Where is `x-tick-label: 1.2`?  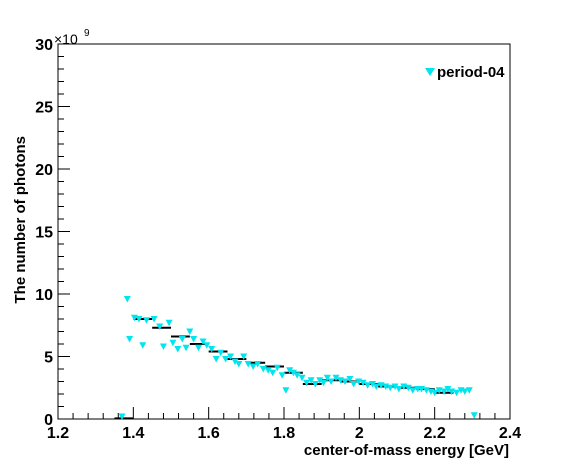
x-tick-label: 1.2 is located at coordinates (58, 433).